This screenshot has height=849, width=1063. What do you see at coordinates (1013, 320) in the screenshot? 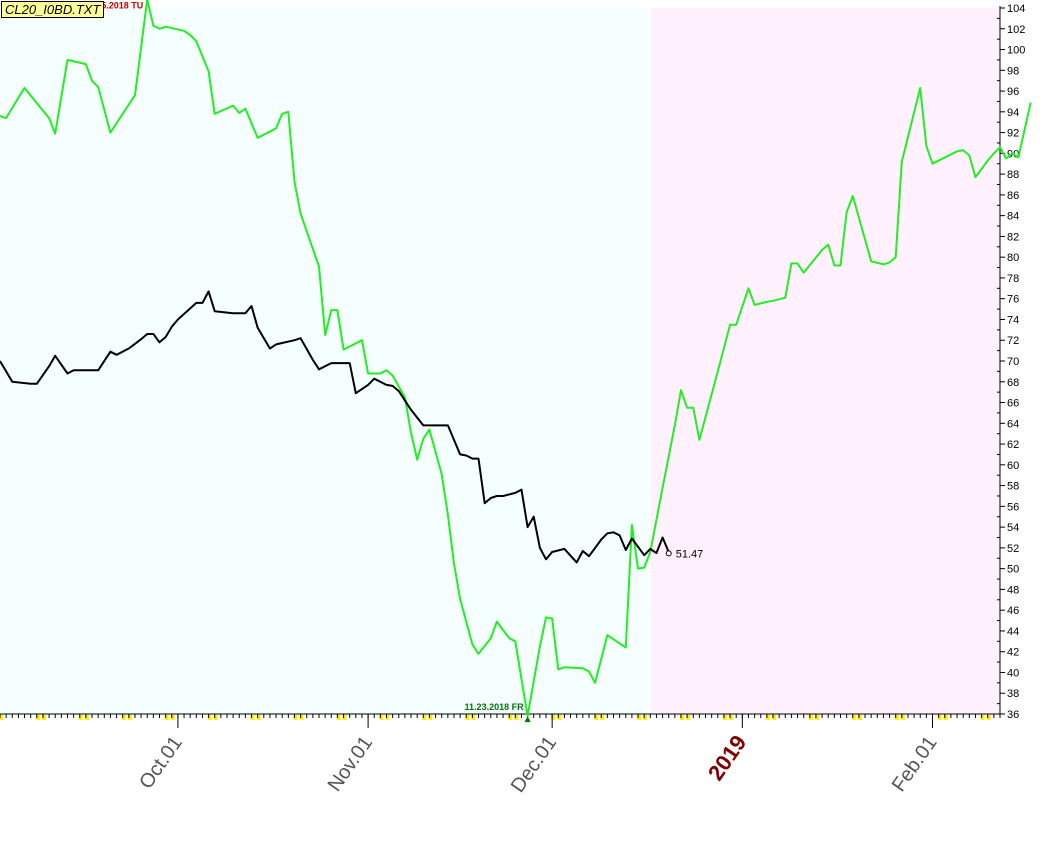
I see `y-tick-label: 74` at bounding box center [1013, 320].